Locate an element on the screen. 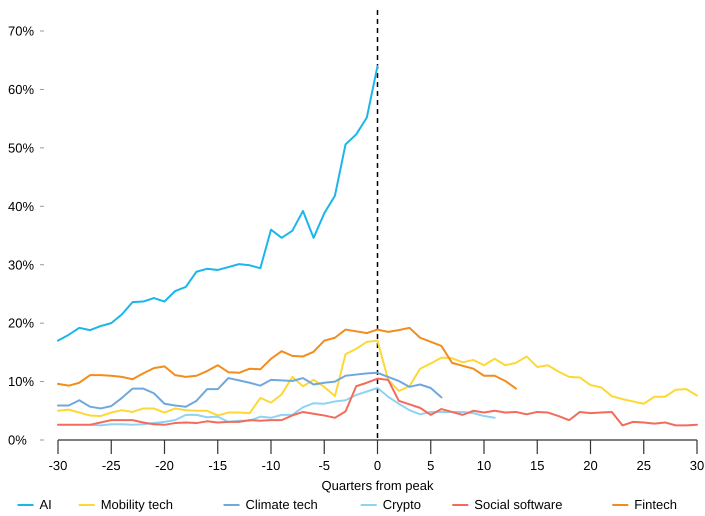 The width and height of the screenshot is (705, 516). y-tick-label: 60% is located at coordinates (21, 89).